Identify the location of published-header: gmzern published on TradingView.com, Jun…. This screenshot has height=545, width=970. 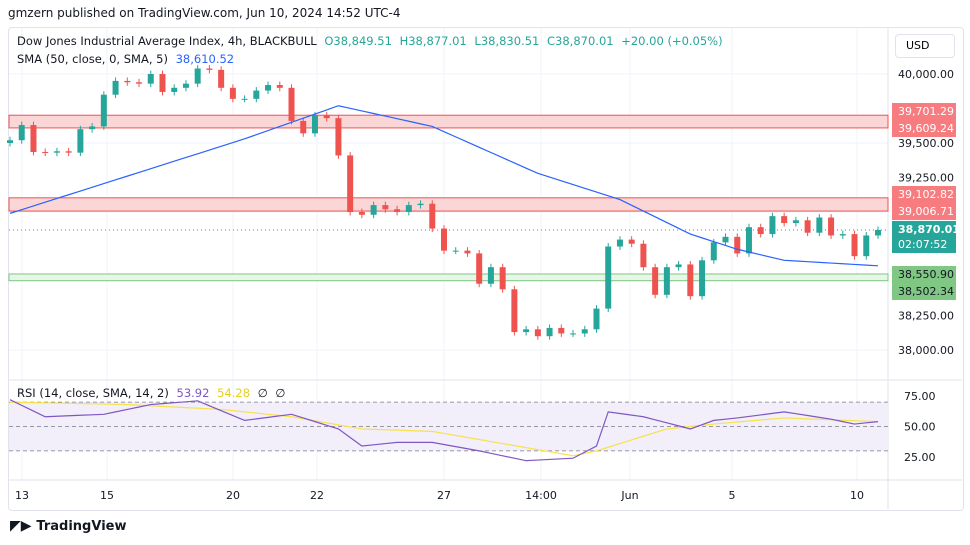
(204, 13).